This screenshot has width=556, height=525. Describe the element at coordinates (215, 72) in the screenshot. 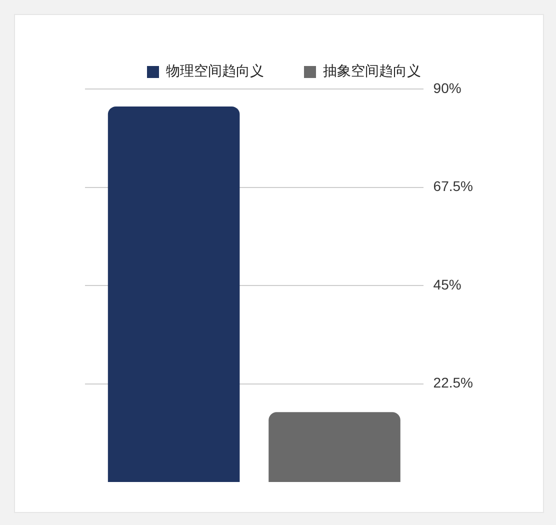

I see `legend-label: 物理空间趋向义` at that location.